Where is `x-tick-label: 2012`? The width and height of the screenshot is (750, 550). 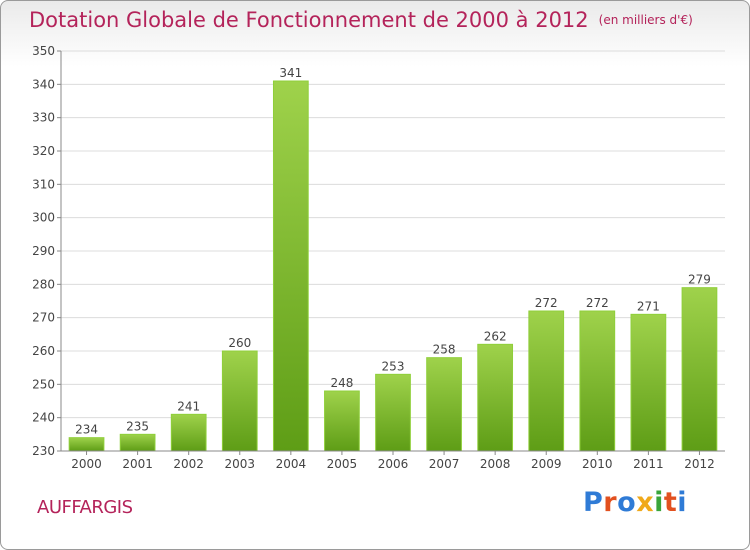 x-tick-label: 2012 is located at coordinates (699, 464).